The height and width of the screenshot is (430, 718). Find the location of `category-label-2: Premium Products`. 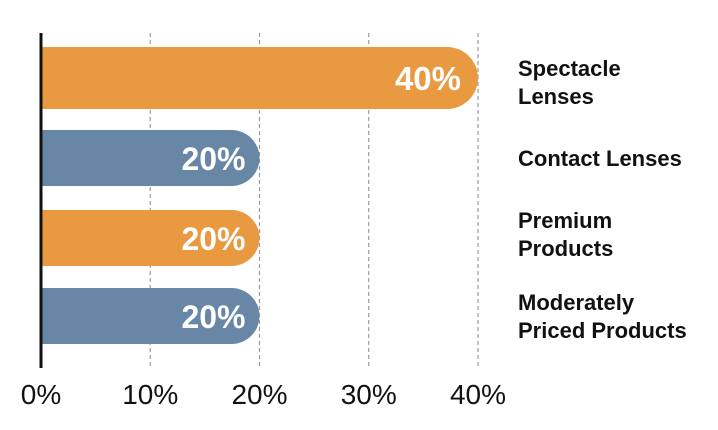

category-label-2: Premium Products is located at coordinates (566, 234).